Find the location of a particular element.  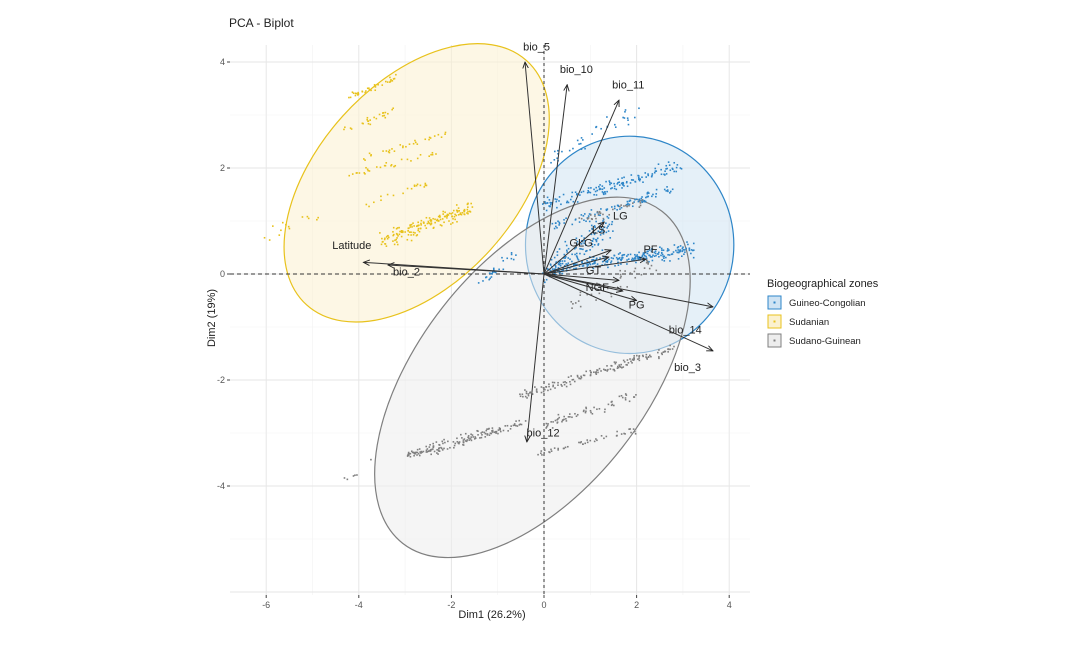

variable-label: bio_5 is located at coordinates (536, 47).